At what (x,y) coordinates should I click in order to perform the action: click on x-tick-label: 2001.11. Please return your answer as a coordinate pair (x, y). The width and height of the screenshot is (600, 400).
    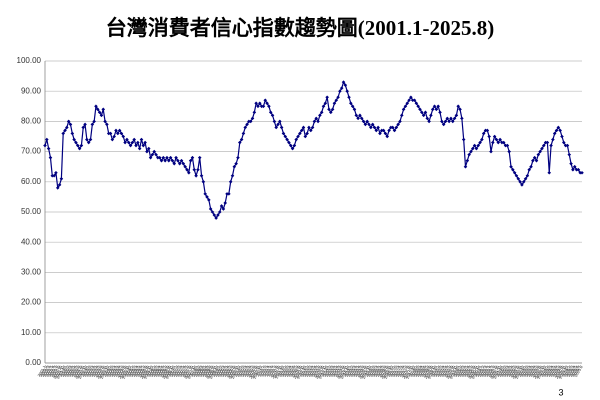
    Looking at the image, I should click on (60, 371).